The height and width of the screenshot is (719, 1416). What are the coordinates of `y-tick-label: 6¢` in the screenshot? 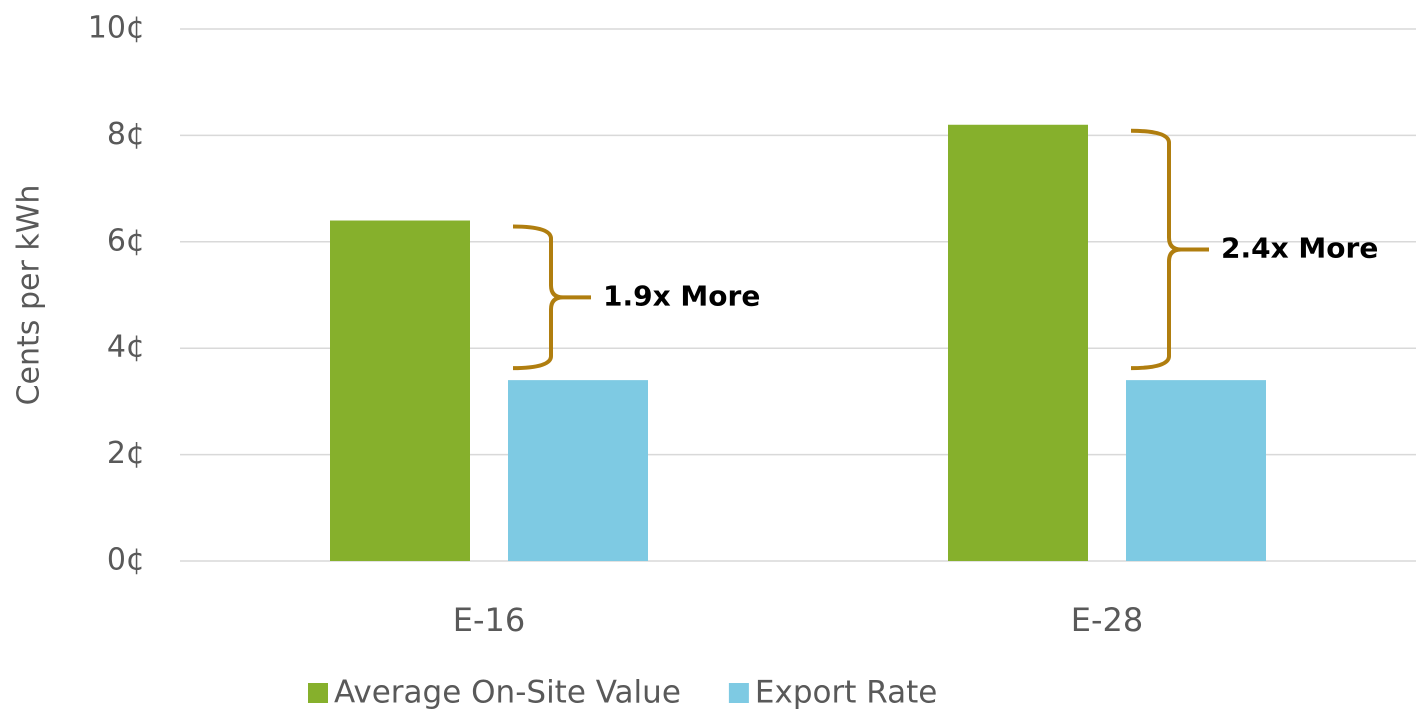 It's located at (126, 240).